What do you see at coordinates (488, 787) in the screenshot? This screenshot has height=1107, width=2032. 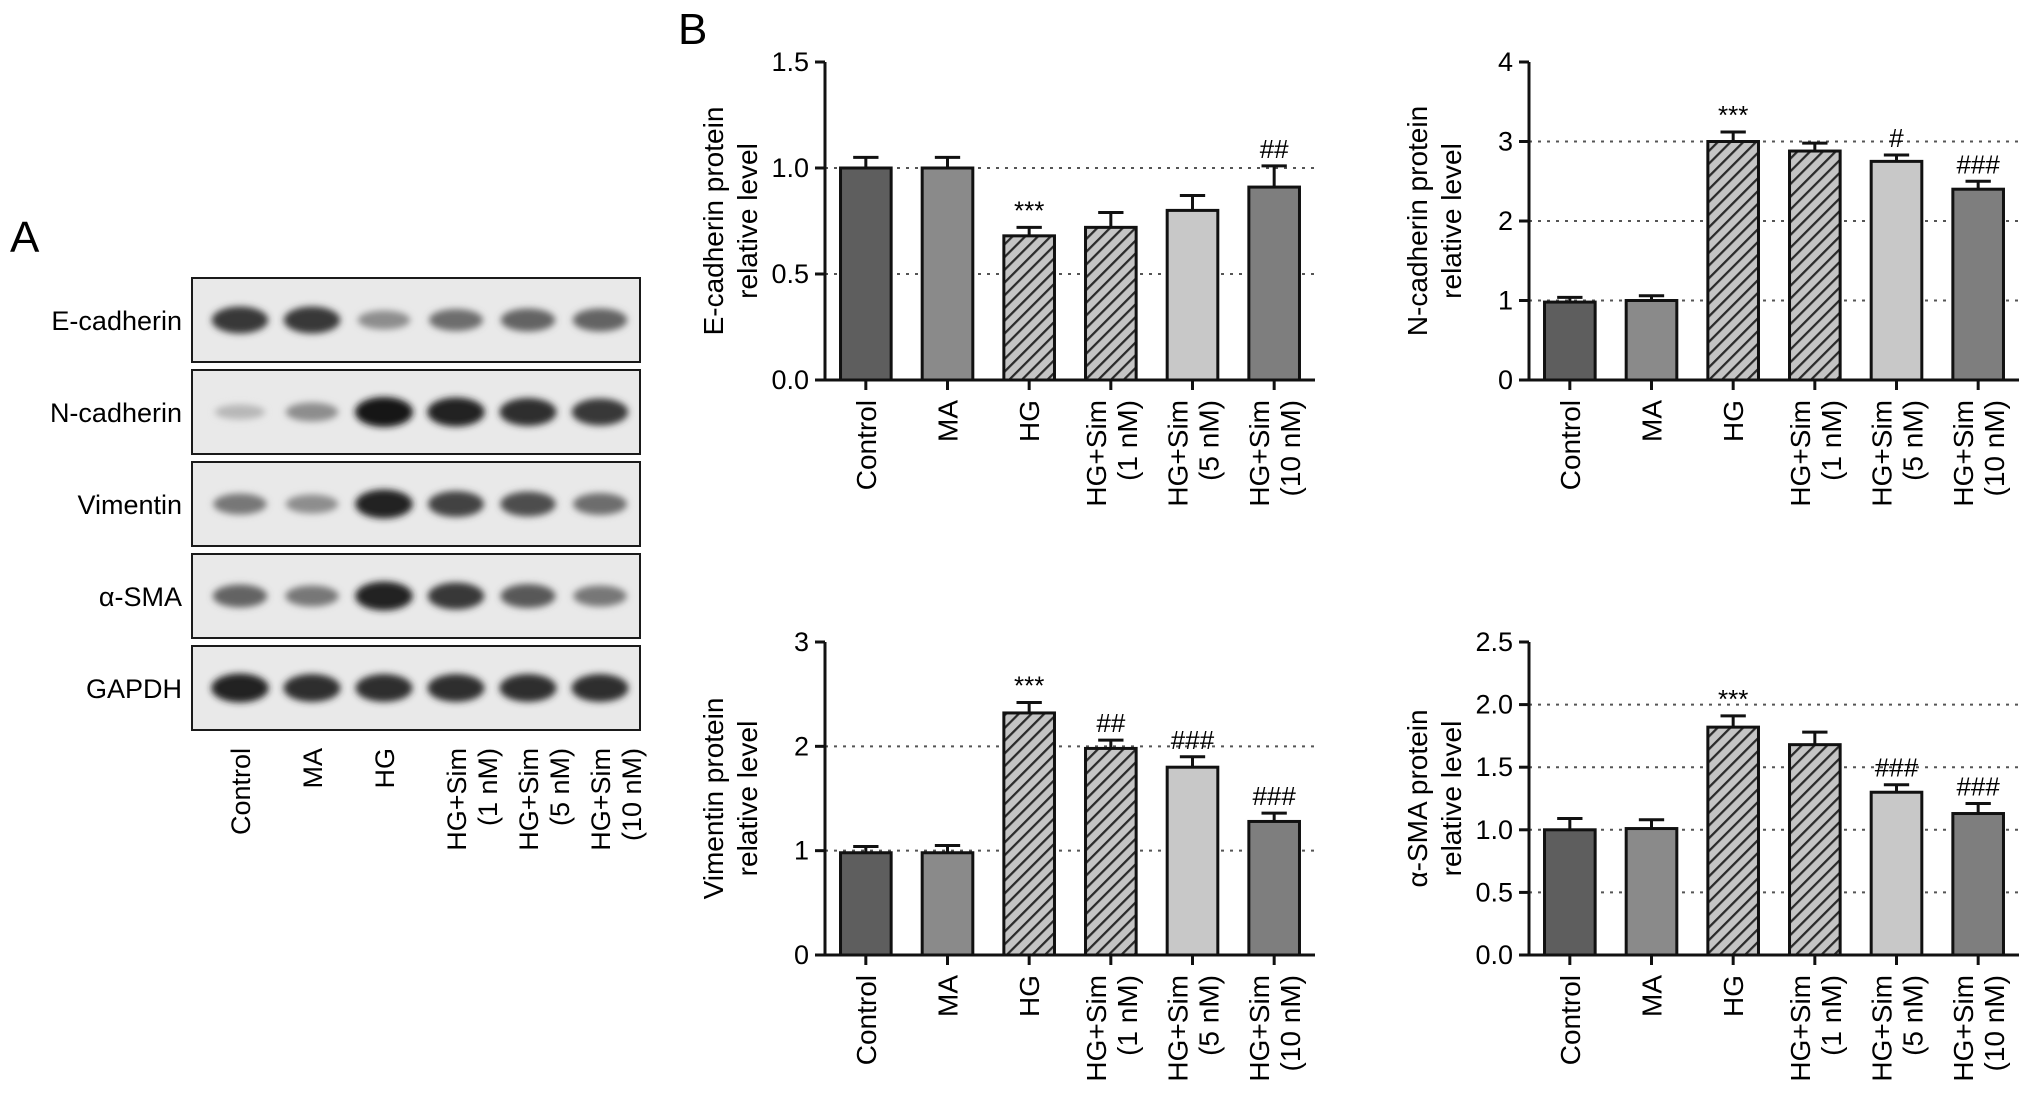 I see `blot-lane-label-line: (1 nM)` at bounding box center [488, 787].